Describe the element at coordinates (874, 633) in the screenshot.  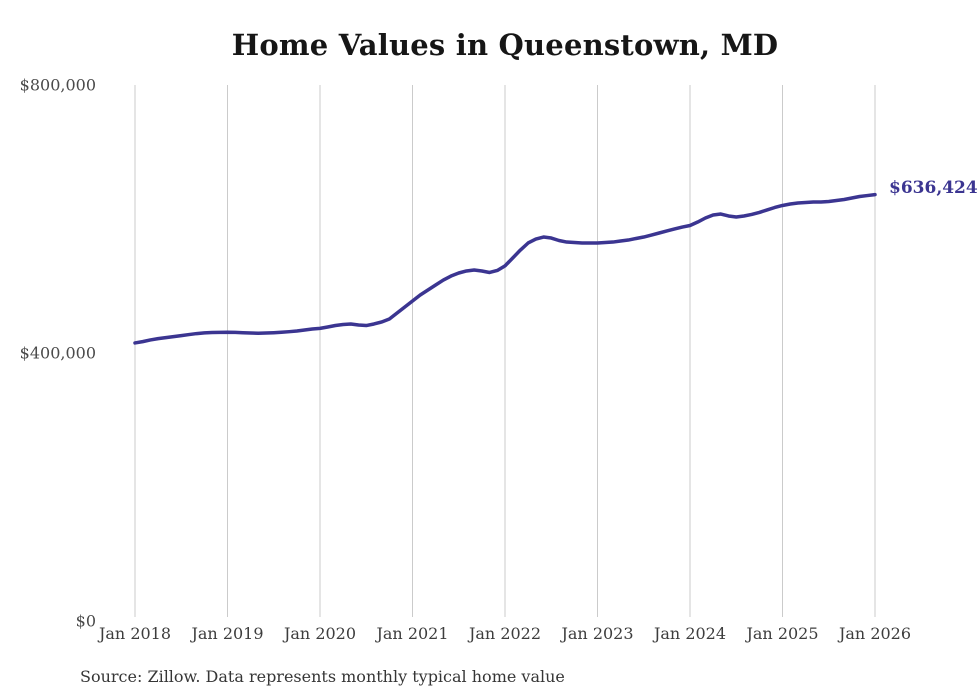
I see `x-tick-label: Jan 2026` at that location.